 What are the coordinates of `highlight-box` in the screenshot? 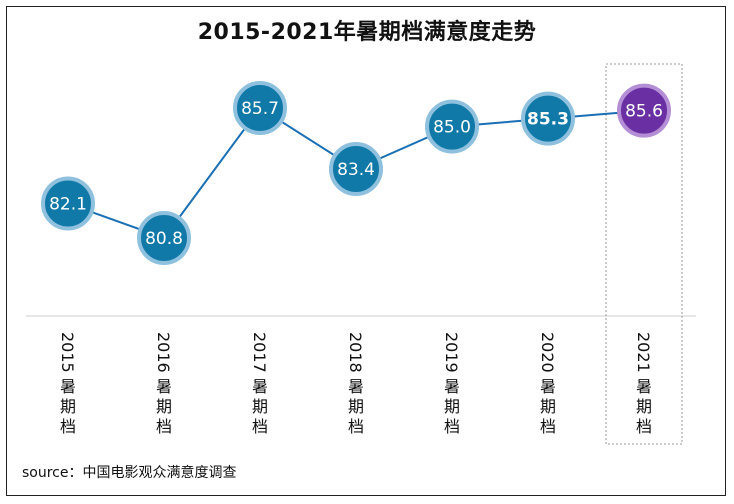 It's located at (644, 254).